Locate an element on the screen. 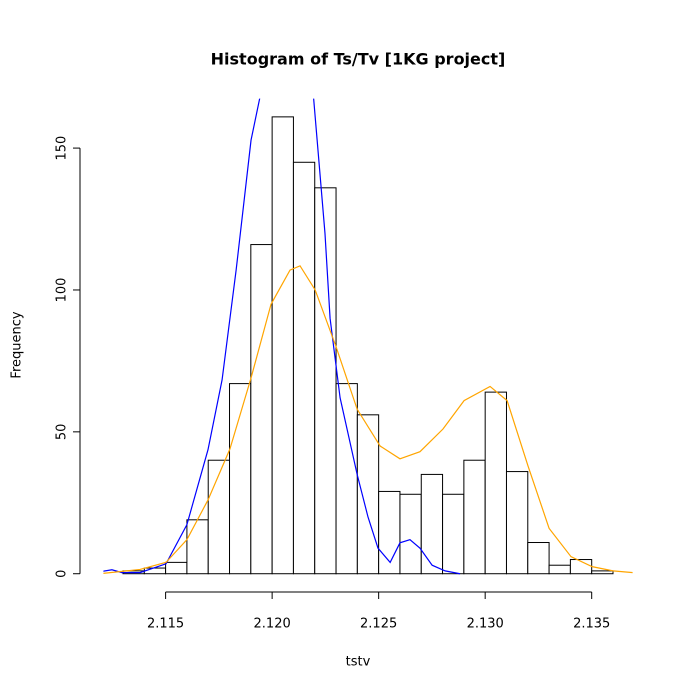 This screenshot has height=694, width=677. y-tick-label: 150 is located at coordinates (62, 148).